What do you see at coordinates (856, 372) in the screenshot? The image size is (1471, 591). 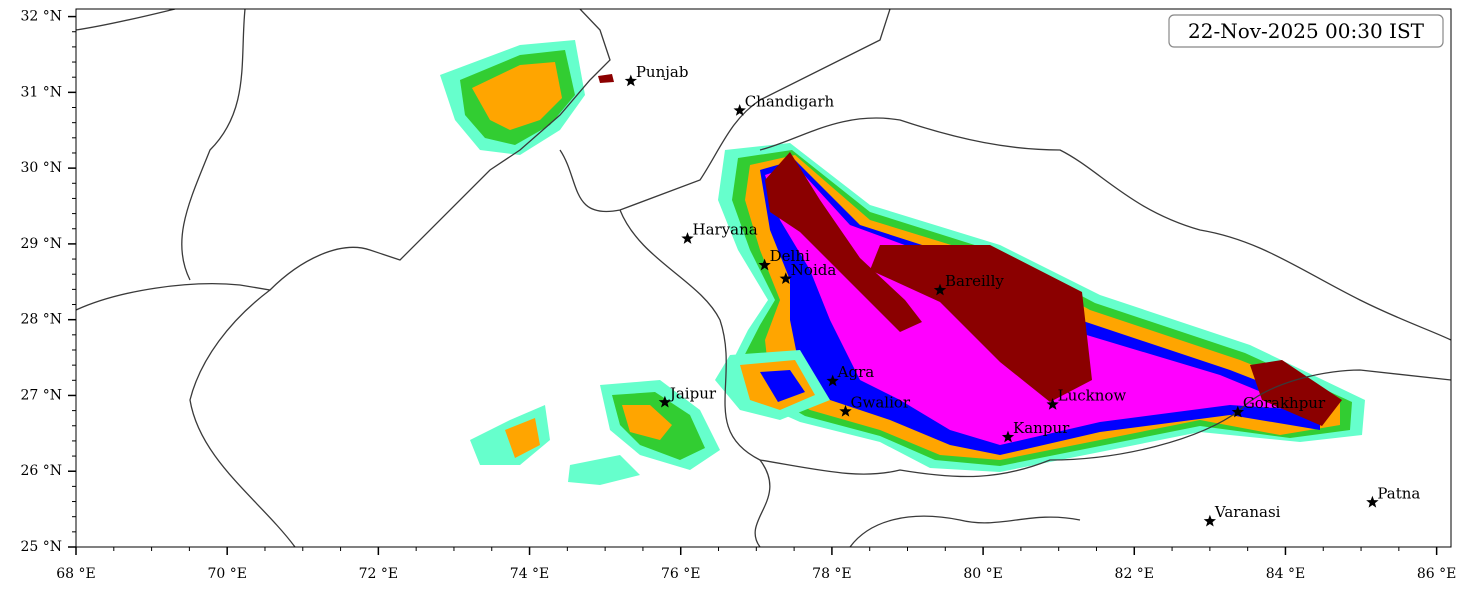 I see `city-label: Agra` at bounding box center [856, 372].